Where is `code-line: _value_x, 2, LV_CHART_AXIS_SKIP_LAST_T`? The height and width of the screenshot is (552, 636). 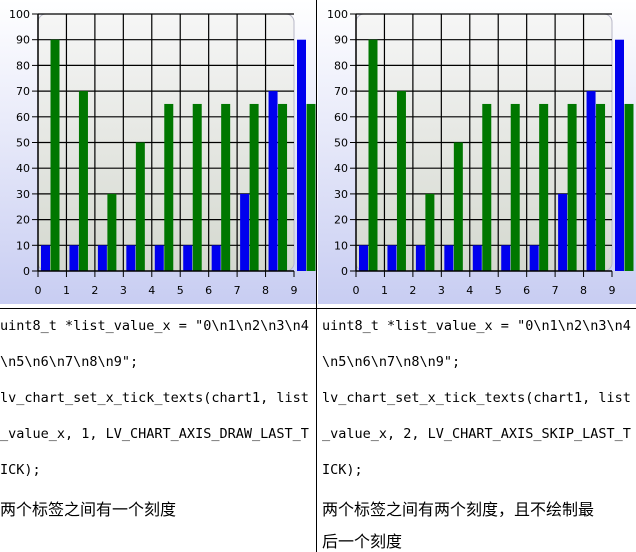
code-line: _value_x, 2, LV_CHART_AXIS_SKIP_LAST_T is located at coordinates (476, 434).